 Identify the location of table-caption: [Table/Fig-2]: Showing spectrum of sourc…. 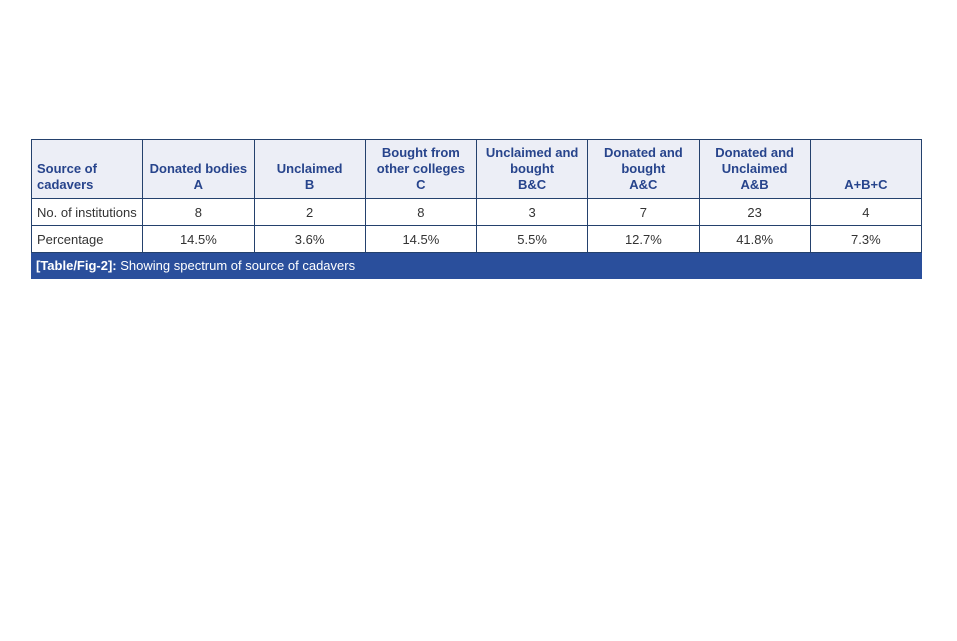
(476, 266).